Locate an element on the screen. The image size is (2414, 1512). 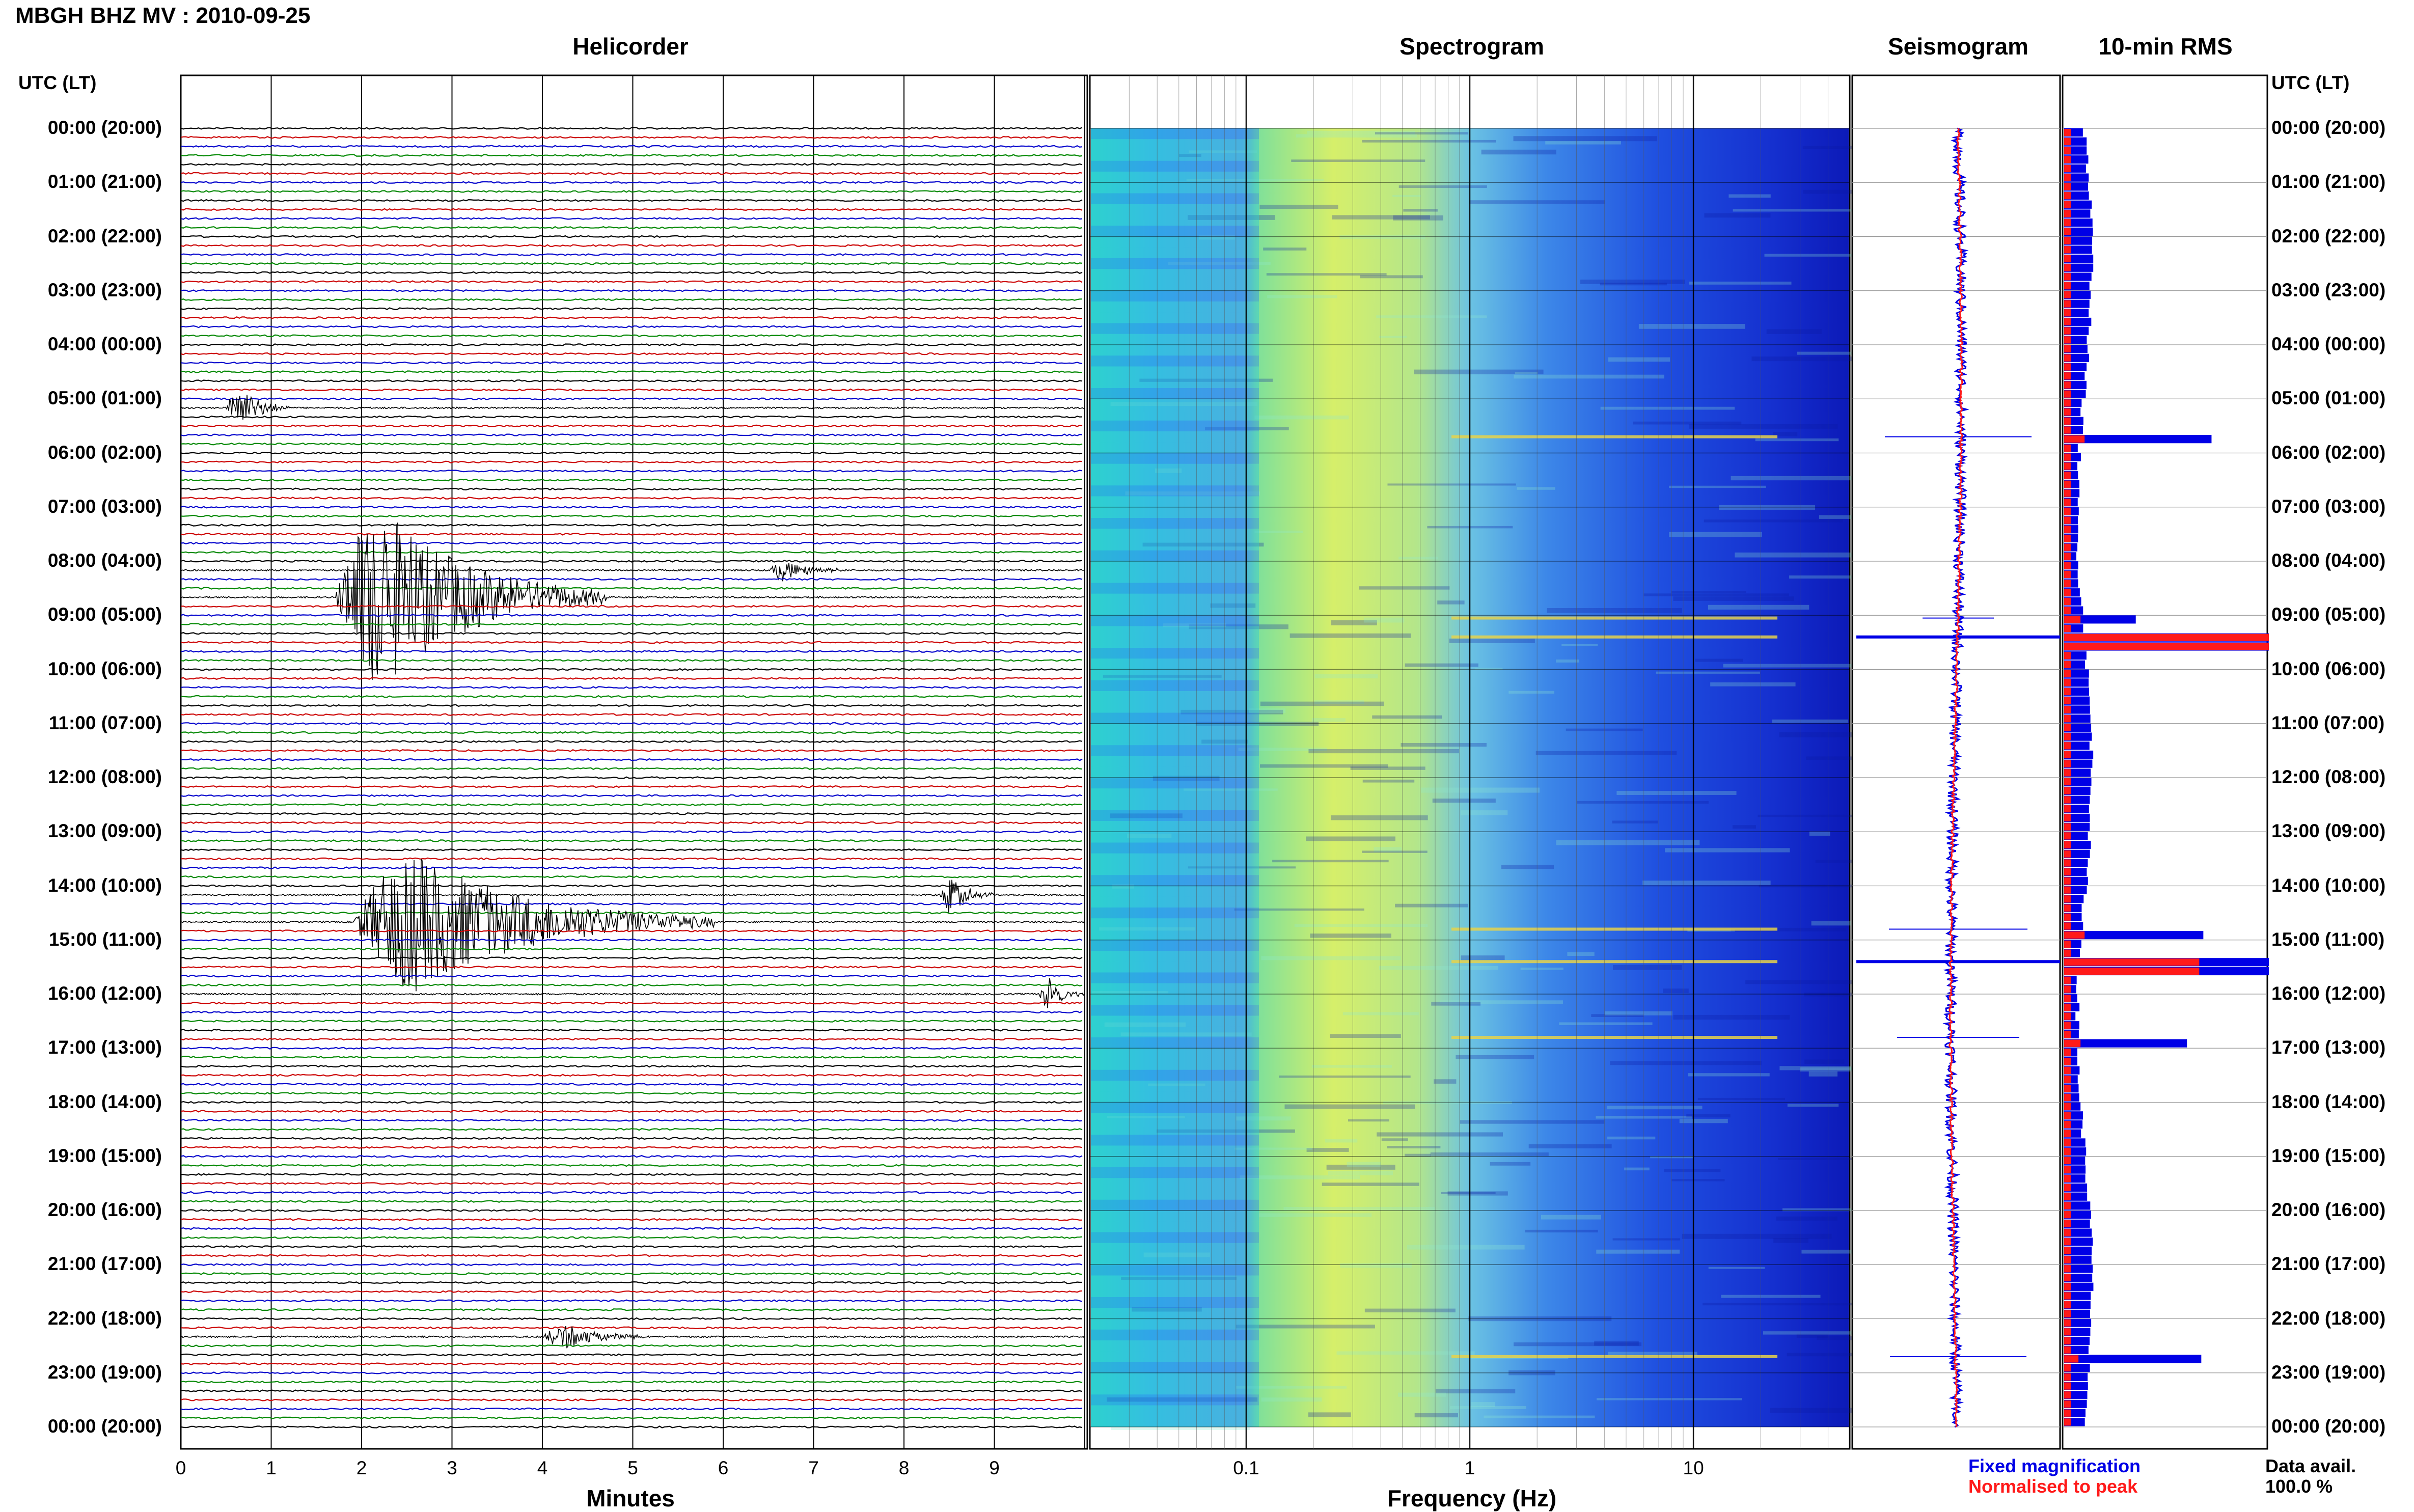
time-label-left: 00:00 (20:00) is located at coordinates (104, 127).